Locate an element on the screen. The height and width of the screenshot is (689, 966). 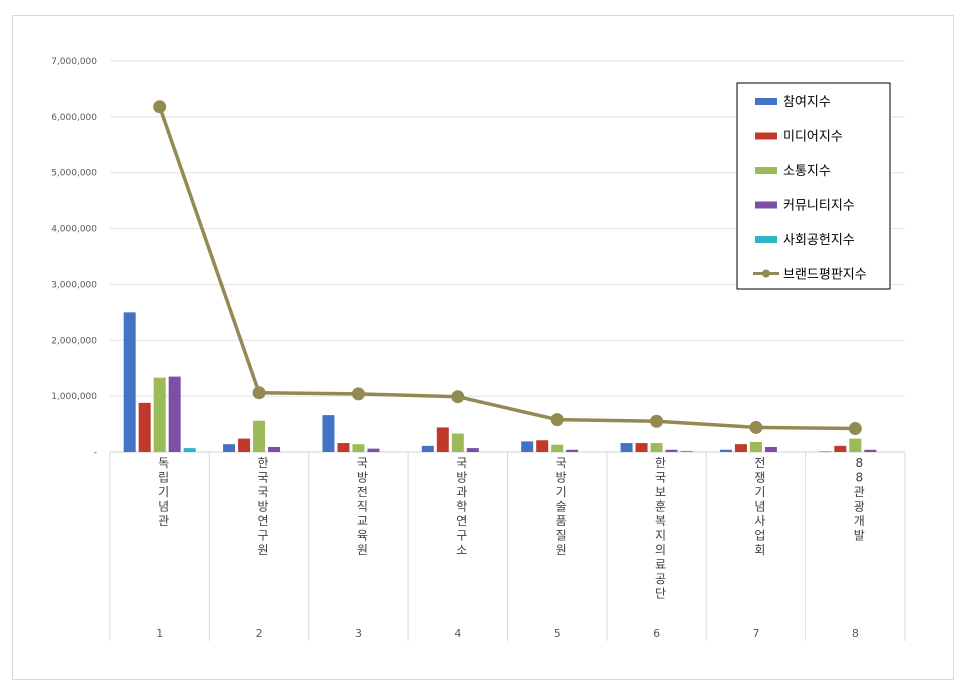
y-tick-label: - is located at coordinates (95, 453).